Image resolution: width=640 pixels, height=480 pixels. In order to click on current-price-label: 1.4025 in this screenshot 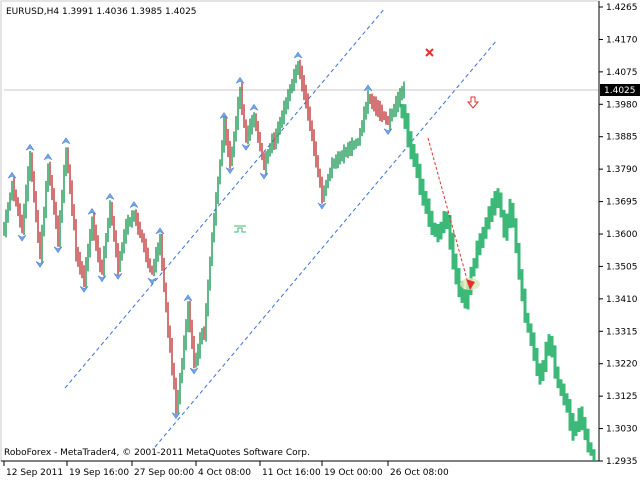, I will do `click(620, 91)`.